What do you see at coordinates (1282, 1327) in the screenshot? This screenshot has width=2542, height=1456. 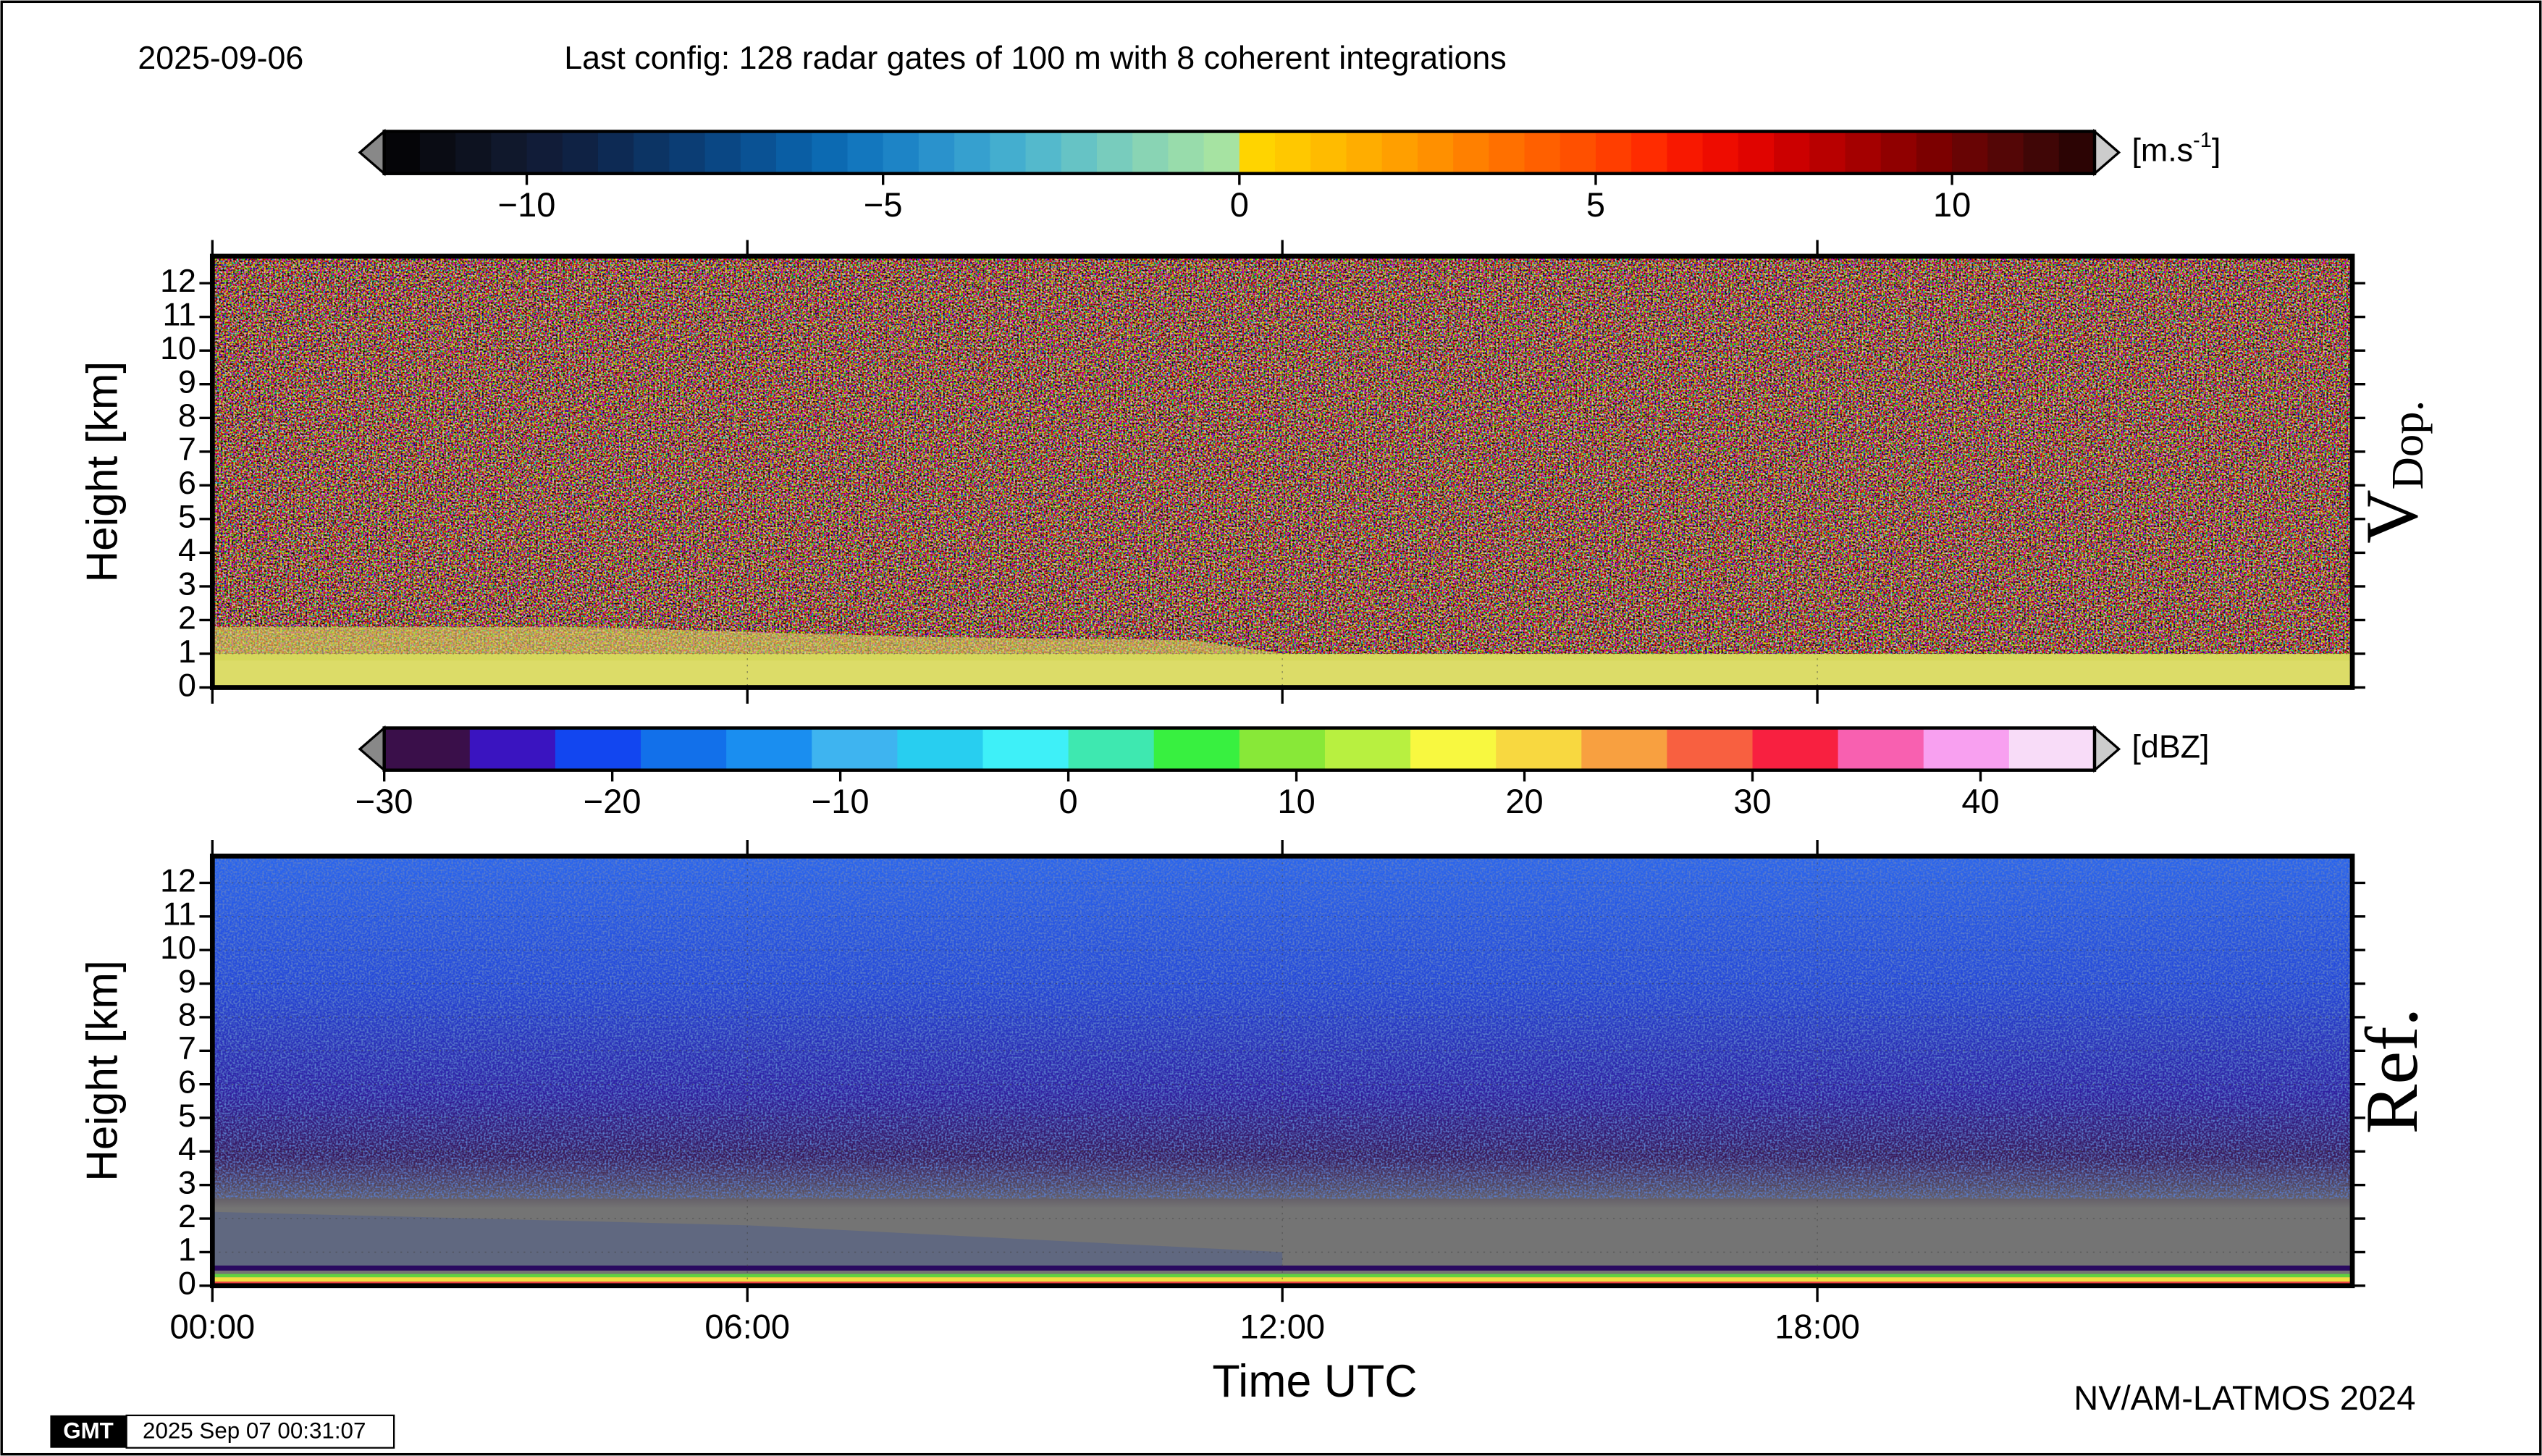 I see `x-tick-label: 12:00` at bounding box center [1282, 1327].